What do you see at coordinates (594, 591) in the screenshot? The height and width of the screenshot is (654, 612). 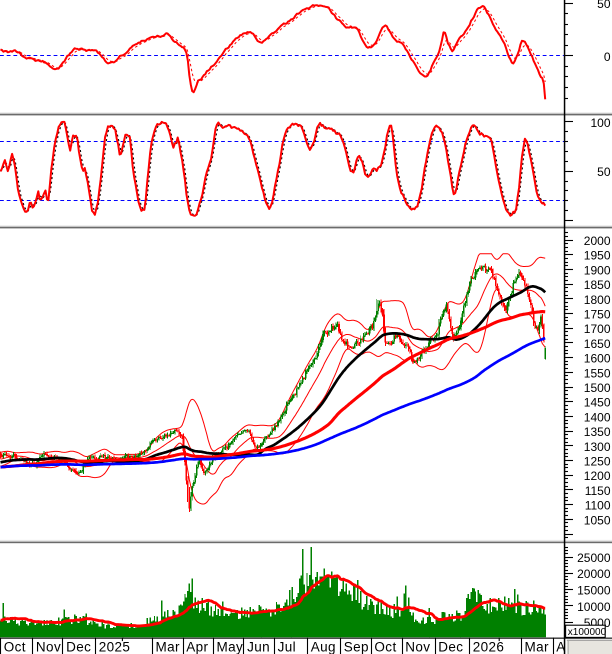 I see `svg-text: 15000` at bounding box center [594, 591].